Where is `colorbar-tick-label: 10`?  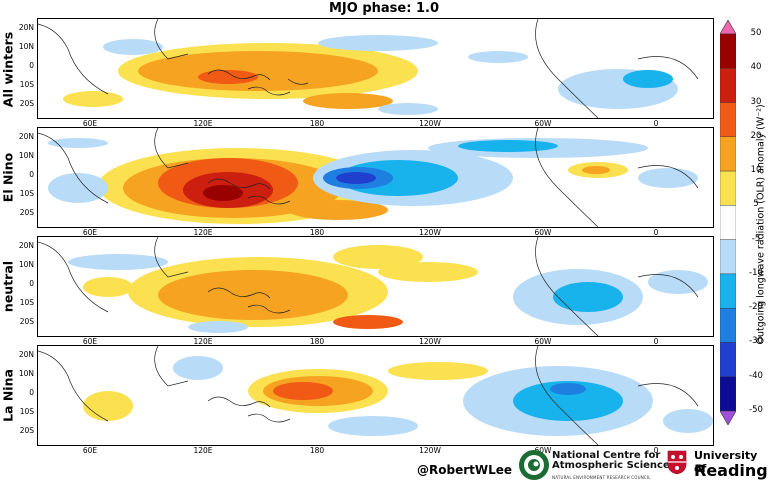
colorbar-tick-label: 10 is located at coordinates (756, 170).